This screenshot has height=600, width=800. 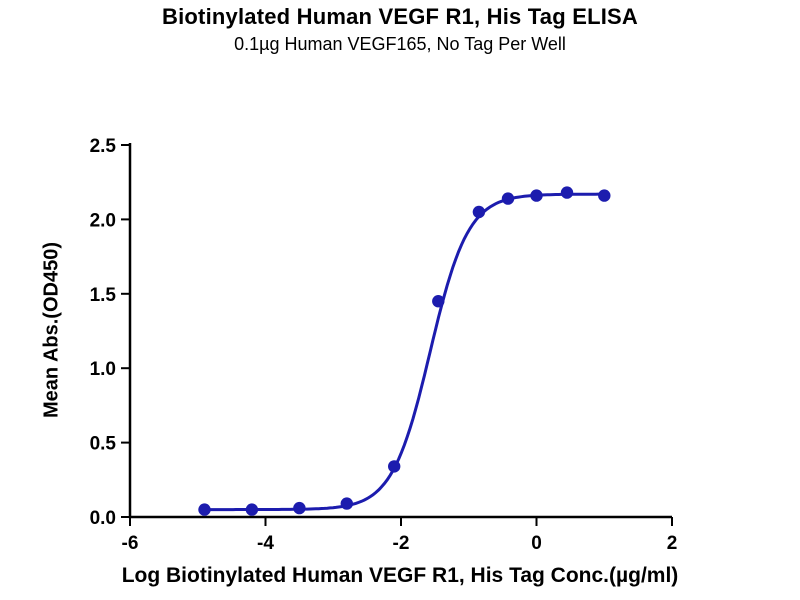 What do you see at coordinates (103, 295) in the screenshot?
I see `y-tick-label: 1.5` at bounding box center [103, 295].